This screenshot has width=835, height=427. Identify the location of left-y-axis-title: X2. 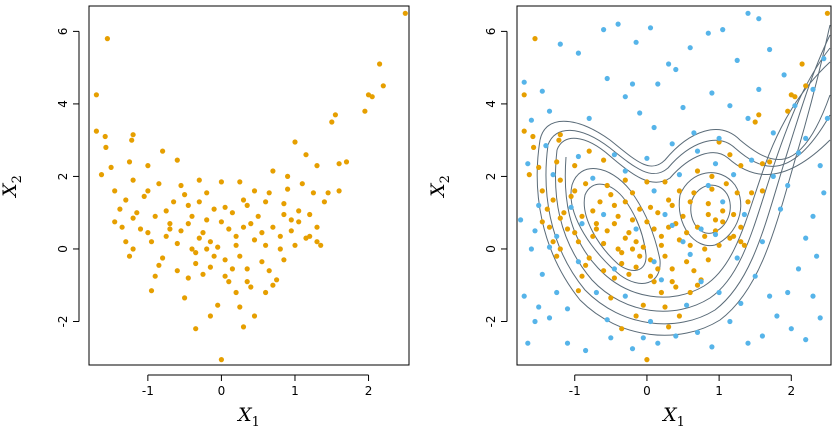
(12, 187).